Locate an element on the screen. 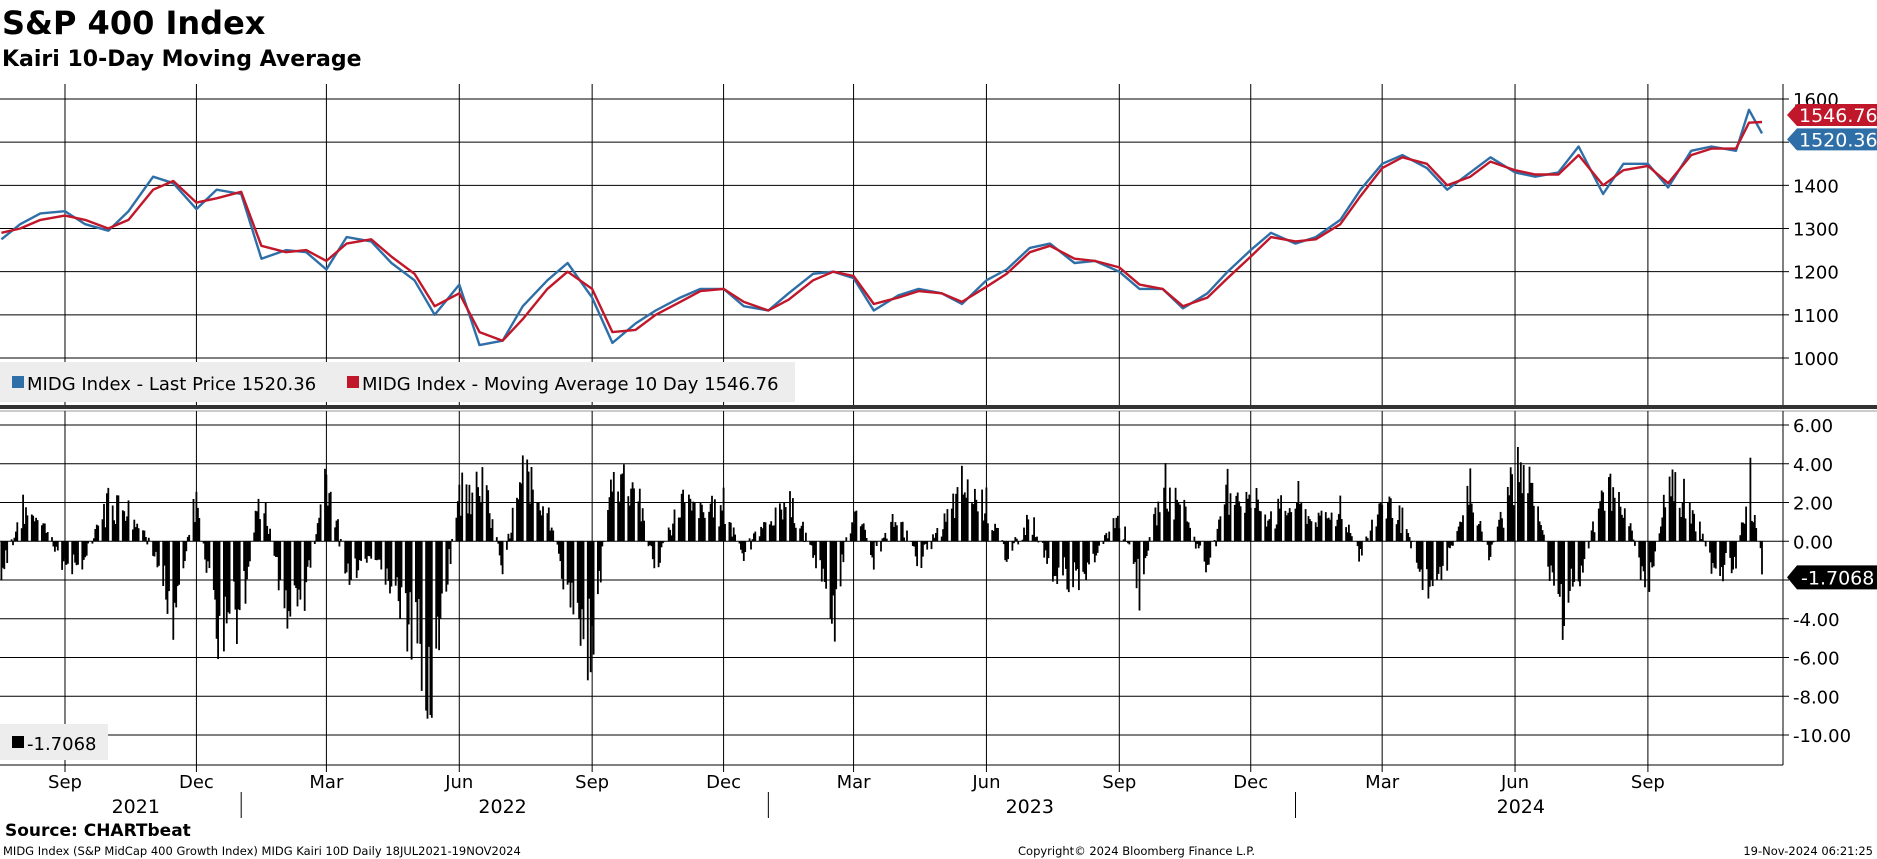 The height and width of the screenshot is (859, 1877). x-axis: Sep Dec Mar Jun Sep Dec Mar Jun Sep Dec Mar Jun Sep is located at coordinates (856, 779).